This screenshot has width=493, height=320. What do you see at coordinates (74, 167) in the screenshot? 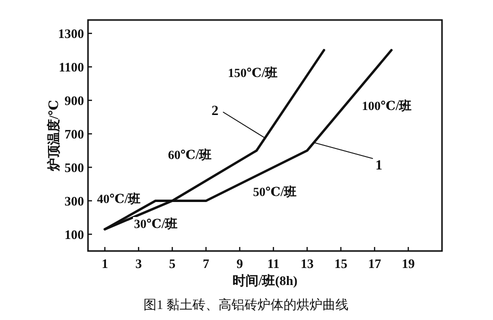
I see `y-tick-label: 500` at bounding box center [74, 167].